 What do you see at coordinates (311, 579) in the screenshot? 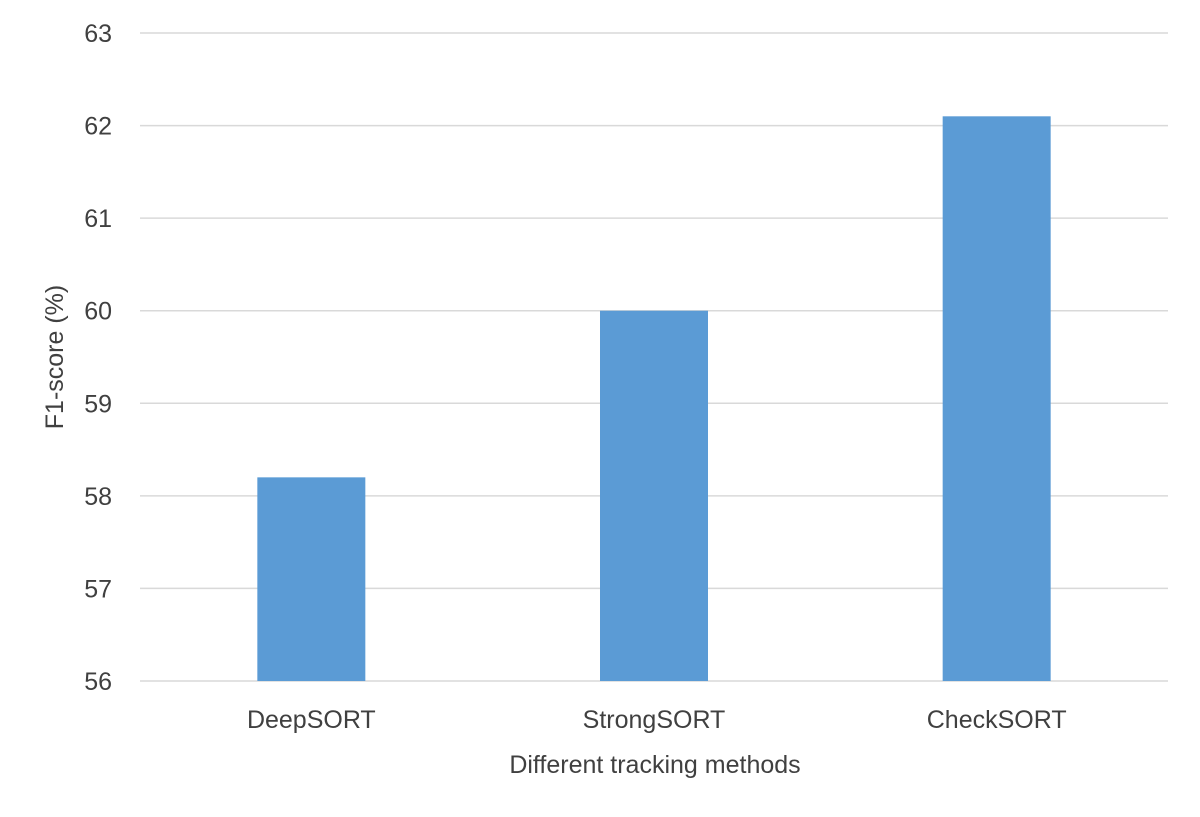
I see `bar-deepsort` at bounding box center [311, 579].